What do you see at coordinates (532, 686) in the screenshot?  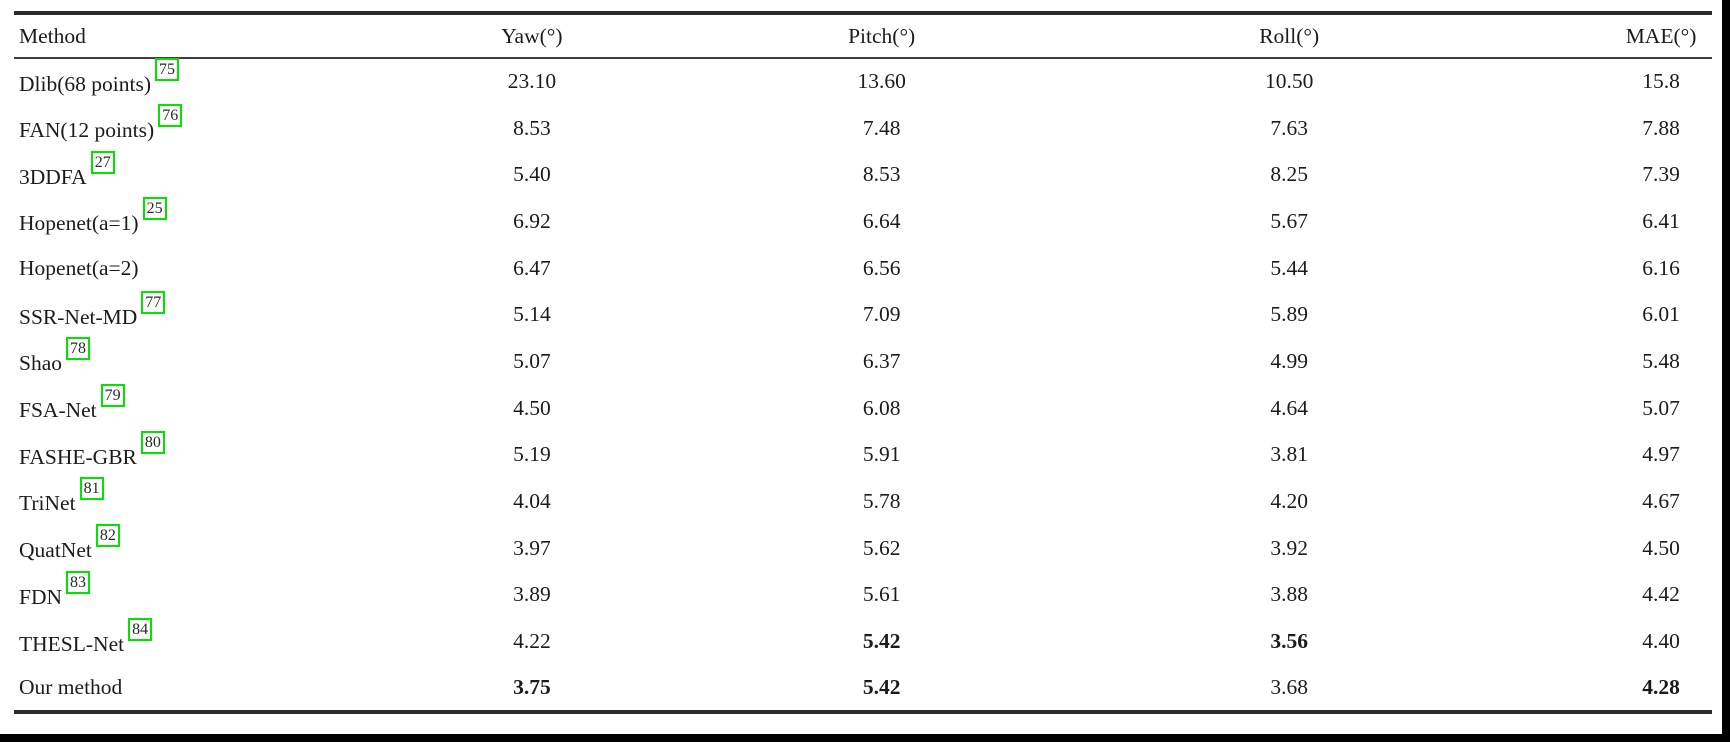 I see `yaw-value: 3.75` at bounding box center [532, 686].